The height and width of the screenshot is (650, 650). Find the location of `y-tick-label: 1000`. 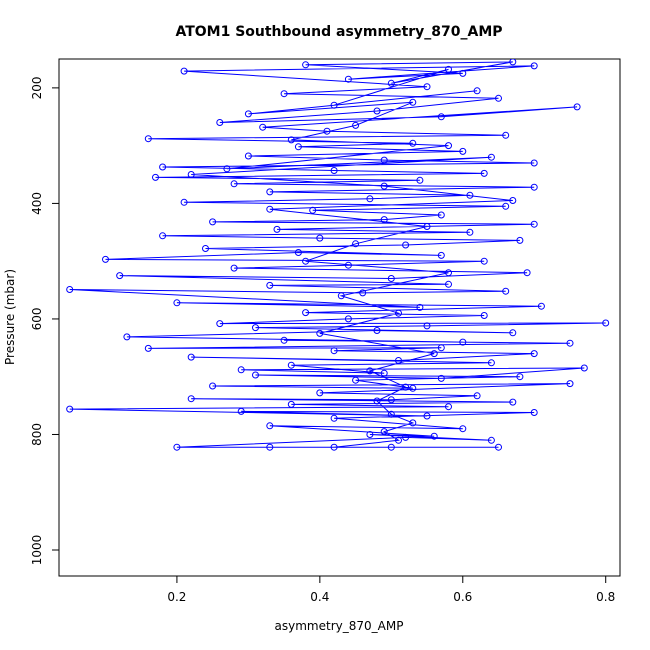

y-tick-label: 1000 is located at coordinates (37, 550).